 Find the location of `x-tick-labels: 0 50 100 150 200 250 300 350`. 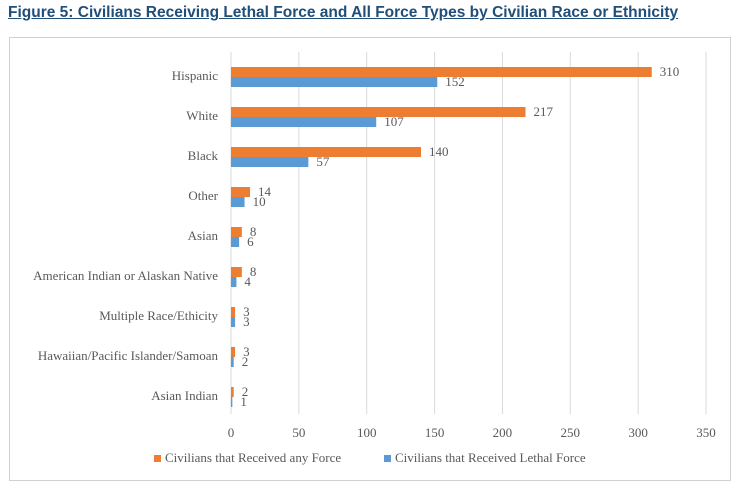

x-tick-labels: 0 50 100 150 200 250 300 350 is located at coordinates (472, 432).